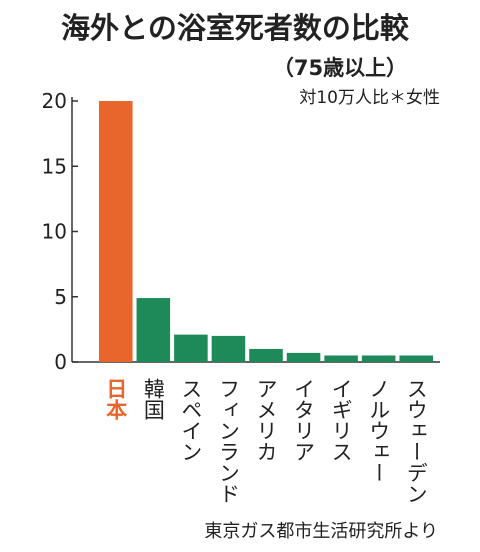 Image resolution: width=480 pixels, height=552 pixels. I want to click on y-tick-label: 0, so click(60, 362).